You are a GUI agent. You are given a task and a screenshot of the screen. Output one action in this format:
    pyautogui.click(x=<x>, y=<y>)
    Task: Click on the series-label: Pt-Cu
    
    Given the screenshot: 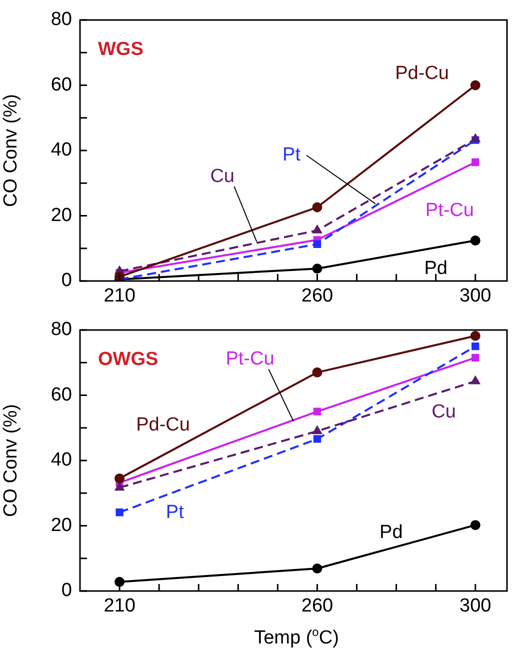 What is the action you would take?
    pyautogui.click(x=449, y=211)
    